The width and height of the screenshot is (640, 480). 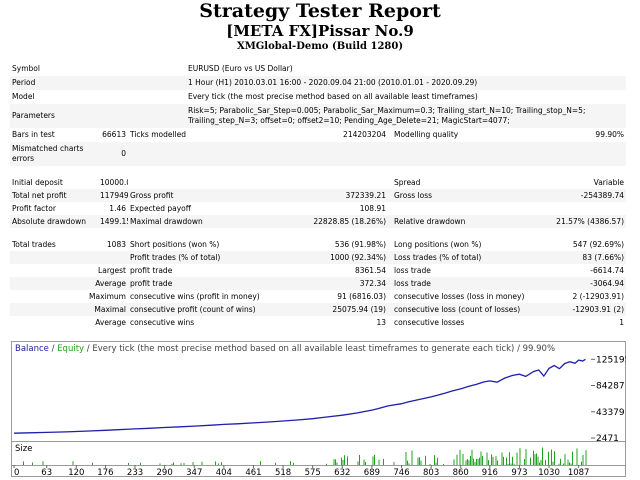 What do you see at coordinates (113, 221) in the screenshot?
I see `abs-drawdown-value: 1499.15` at bounding box center [113, 221].